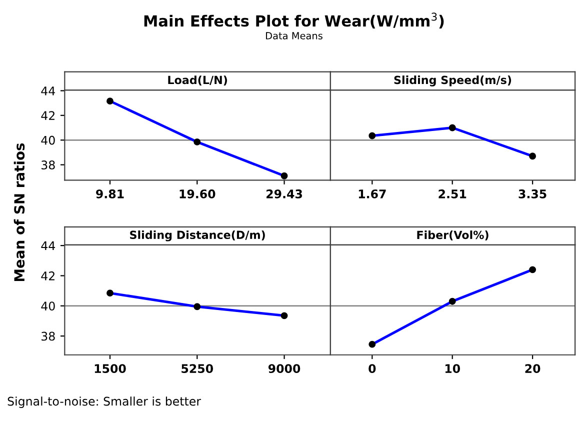 This screenshot has height=425, width=588. Describe the element at coordinates (452, 369) in the screenshot. I see `x-tick-label: 10` at that location.